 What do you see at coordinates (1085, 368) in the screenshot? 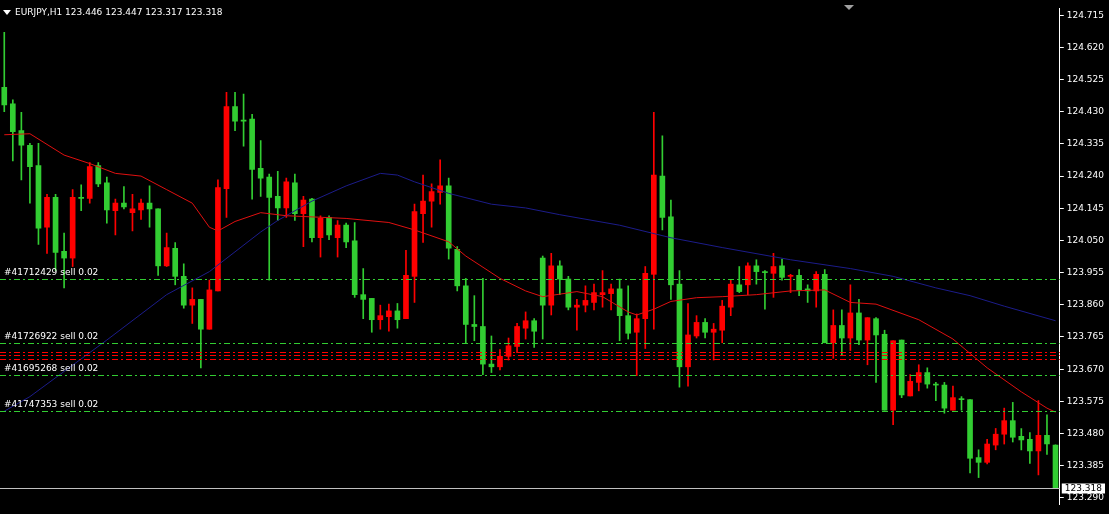
I see `y-tick-label: 123.670` at bounding box center [1085, 368].